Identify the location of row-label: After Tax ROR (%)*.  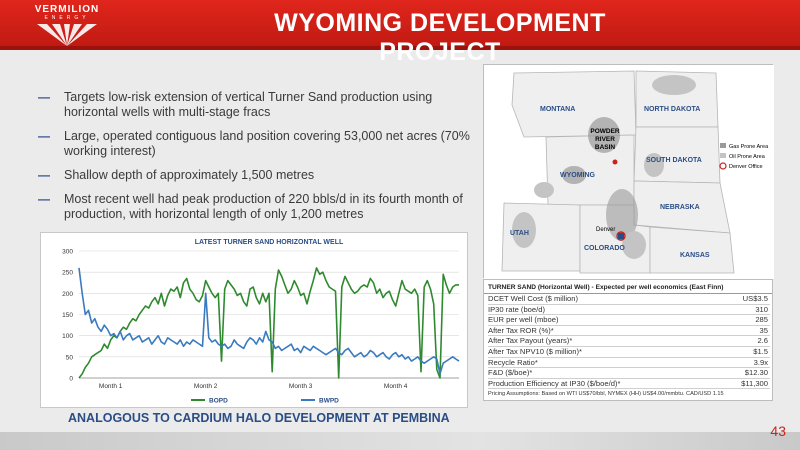
(604, 331).